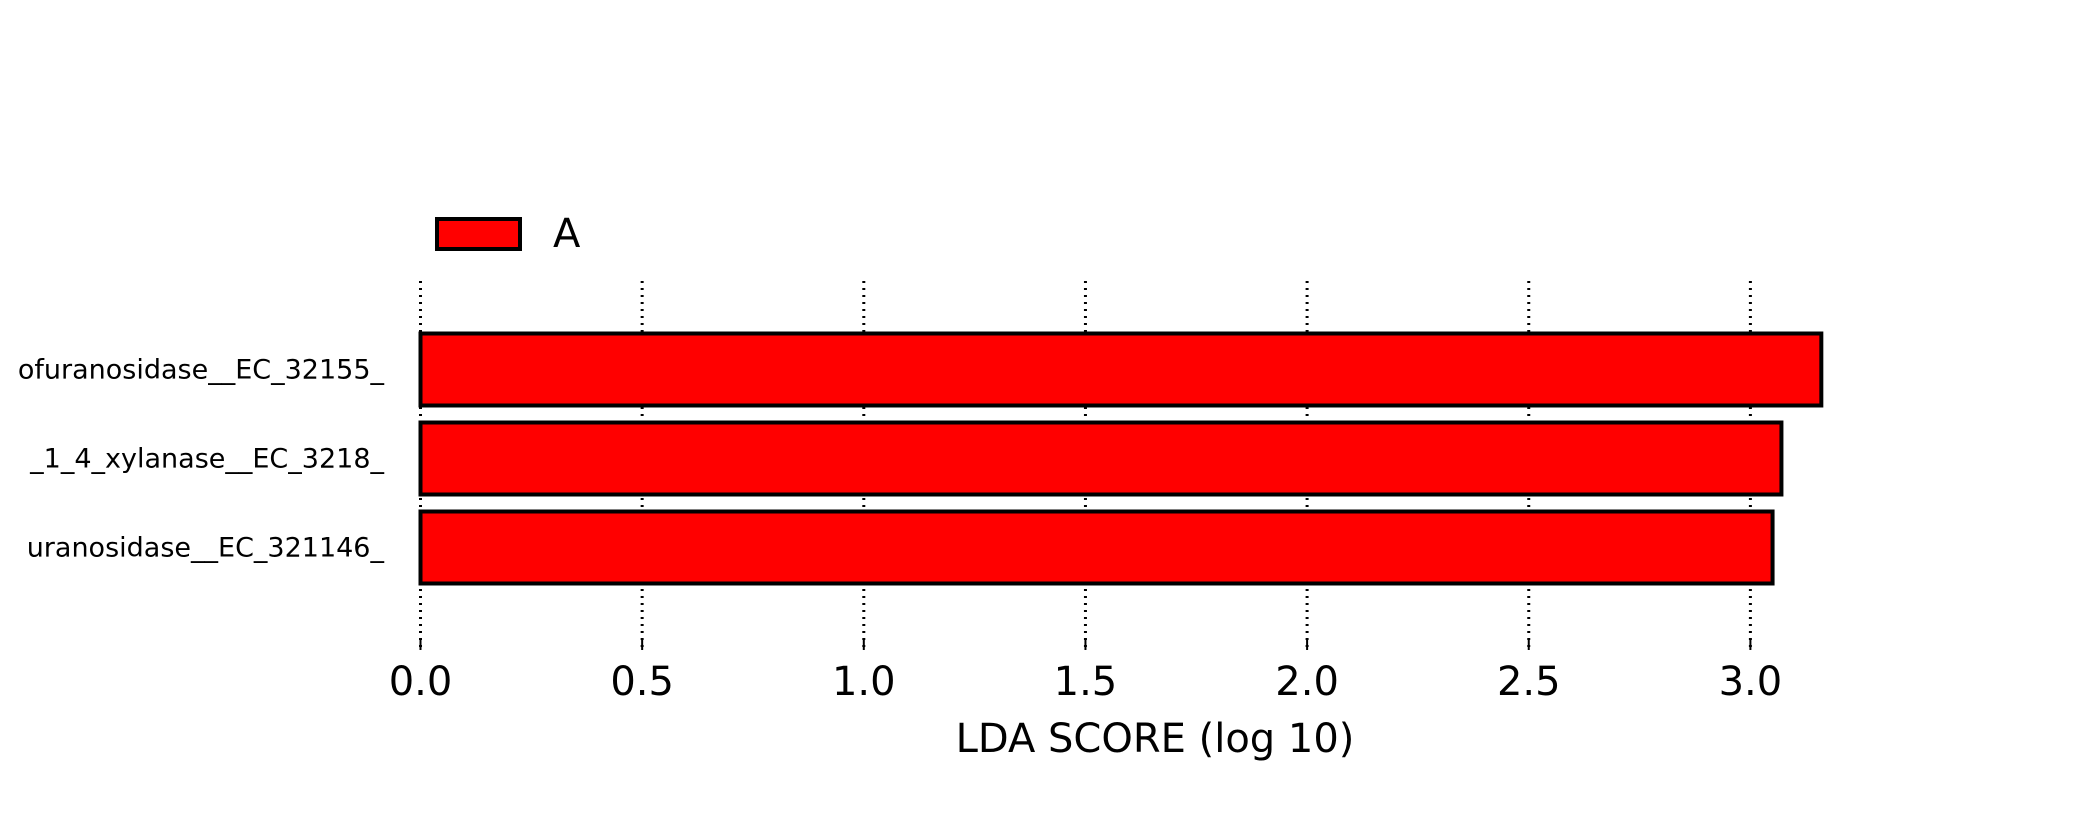 Image resolution: width=2100 pixels, height=825 pixels. Describe the element at coordinates (206, 459) in the screenshot. I see `y-tick-label: _1_4_xylanase__EC_3218_` at that location.